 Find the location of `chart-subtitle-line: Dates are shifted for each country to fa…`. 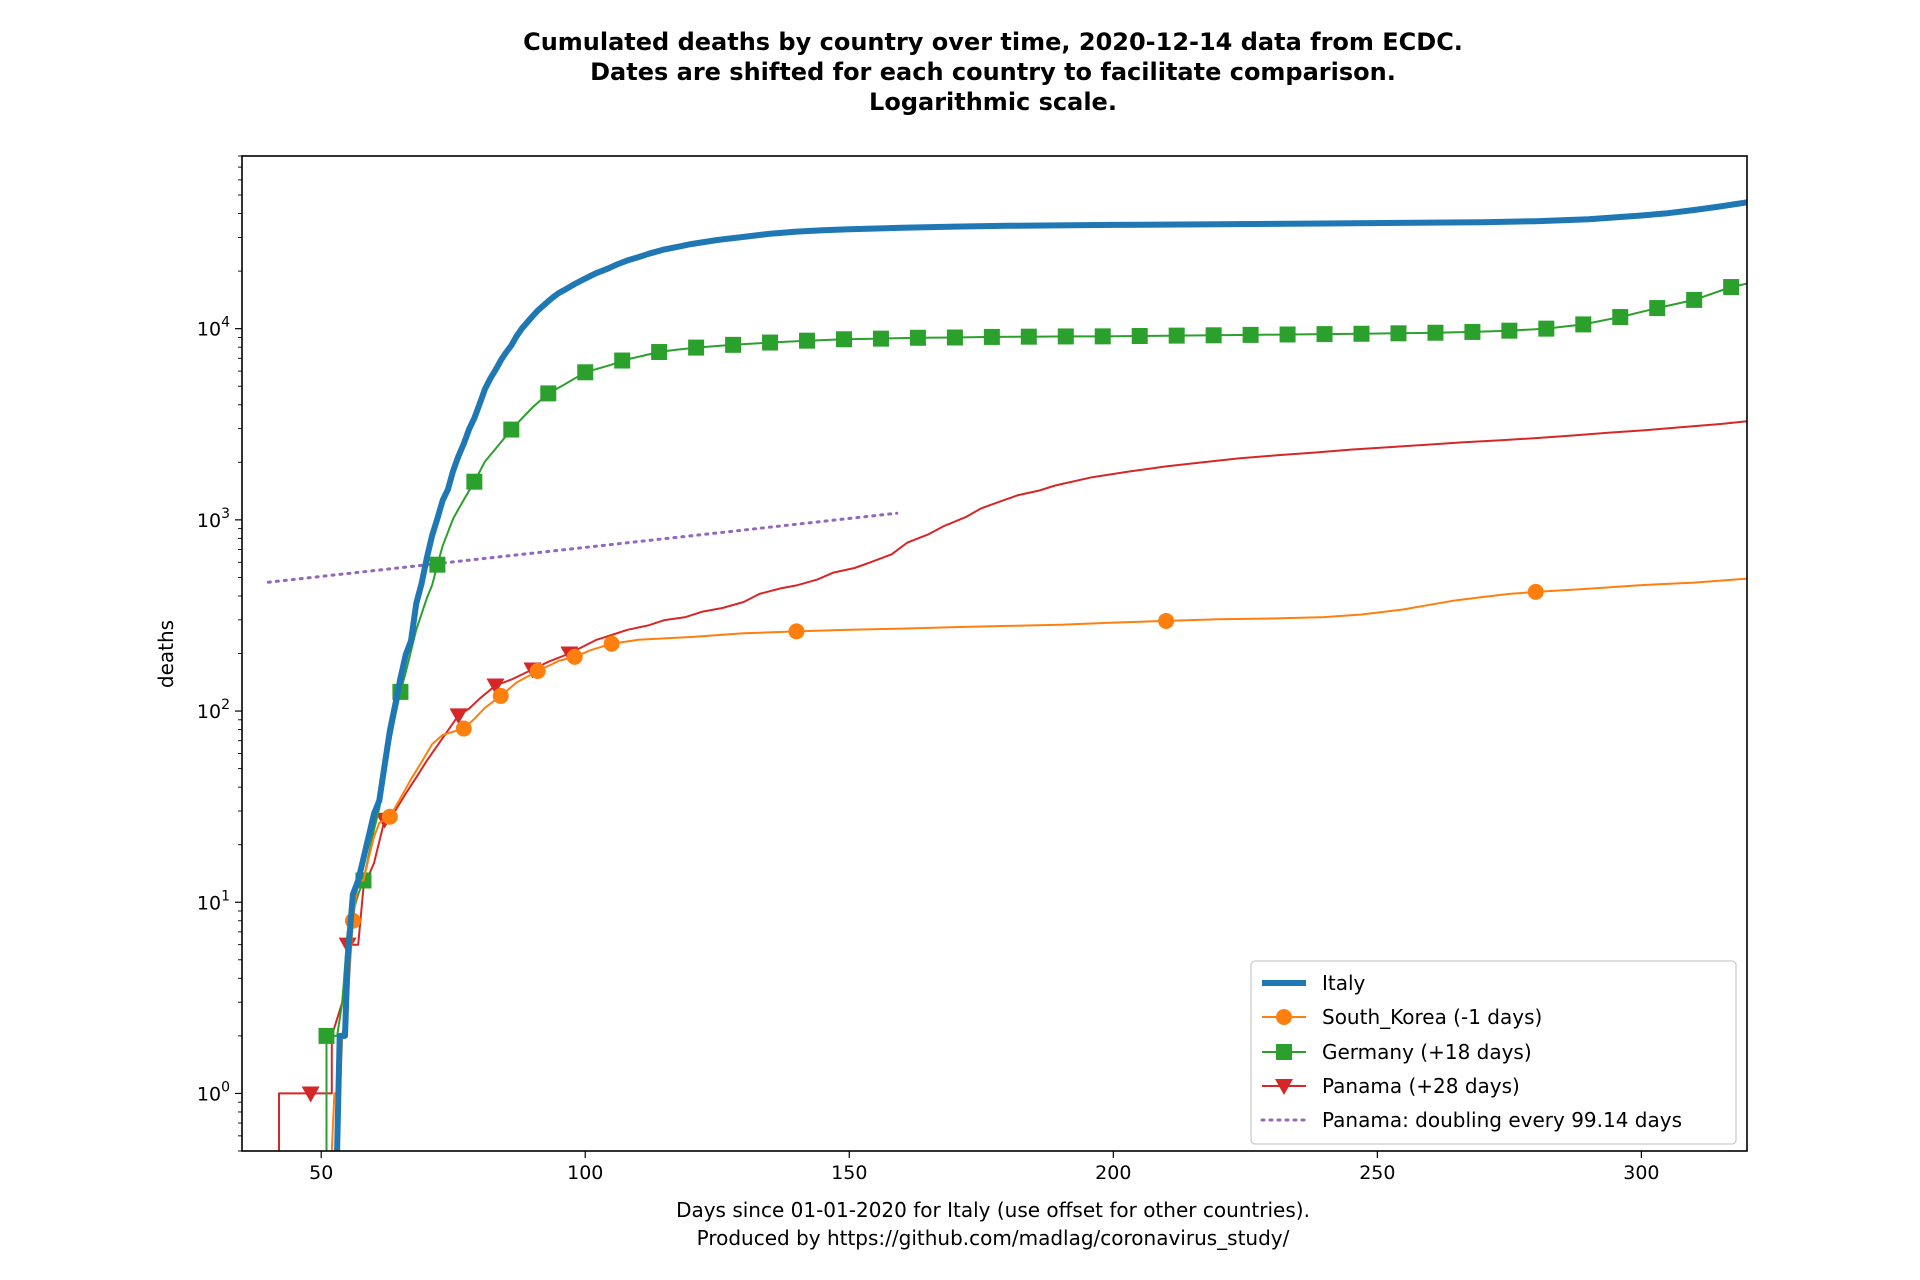

chart-subtitle-line: Dates are shifted for each country to fa… is located at coordinates (993, 72).